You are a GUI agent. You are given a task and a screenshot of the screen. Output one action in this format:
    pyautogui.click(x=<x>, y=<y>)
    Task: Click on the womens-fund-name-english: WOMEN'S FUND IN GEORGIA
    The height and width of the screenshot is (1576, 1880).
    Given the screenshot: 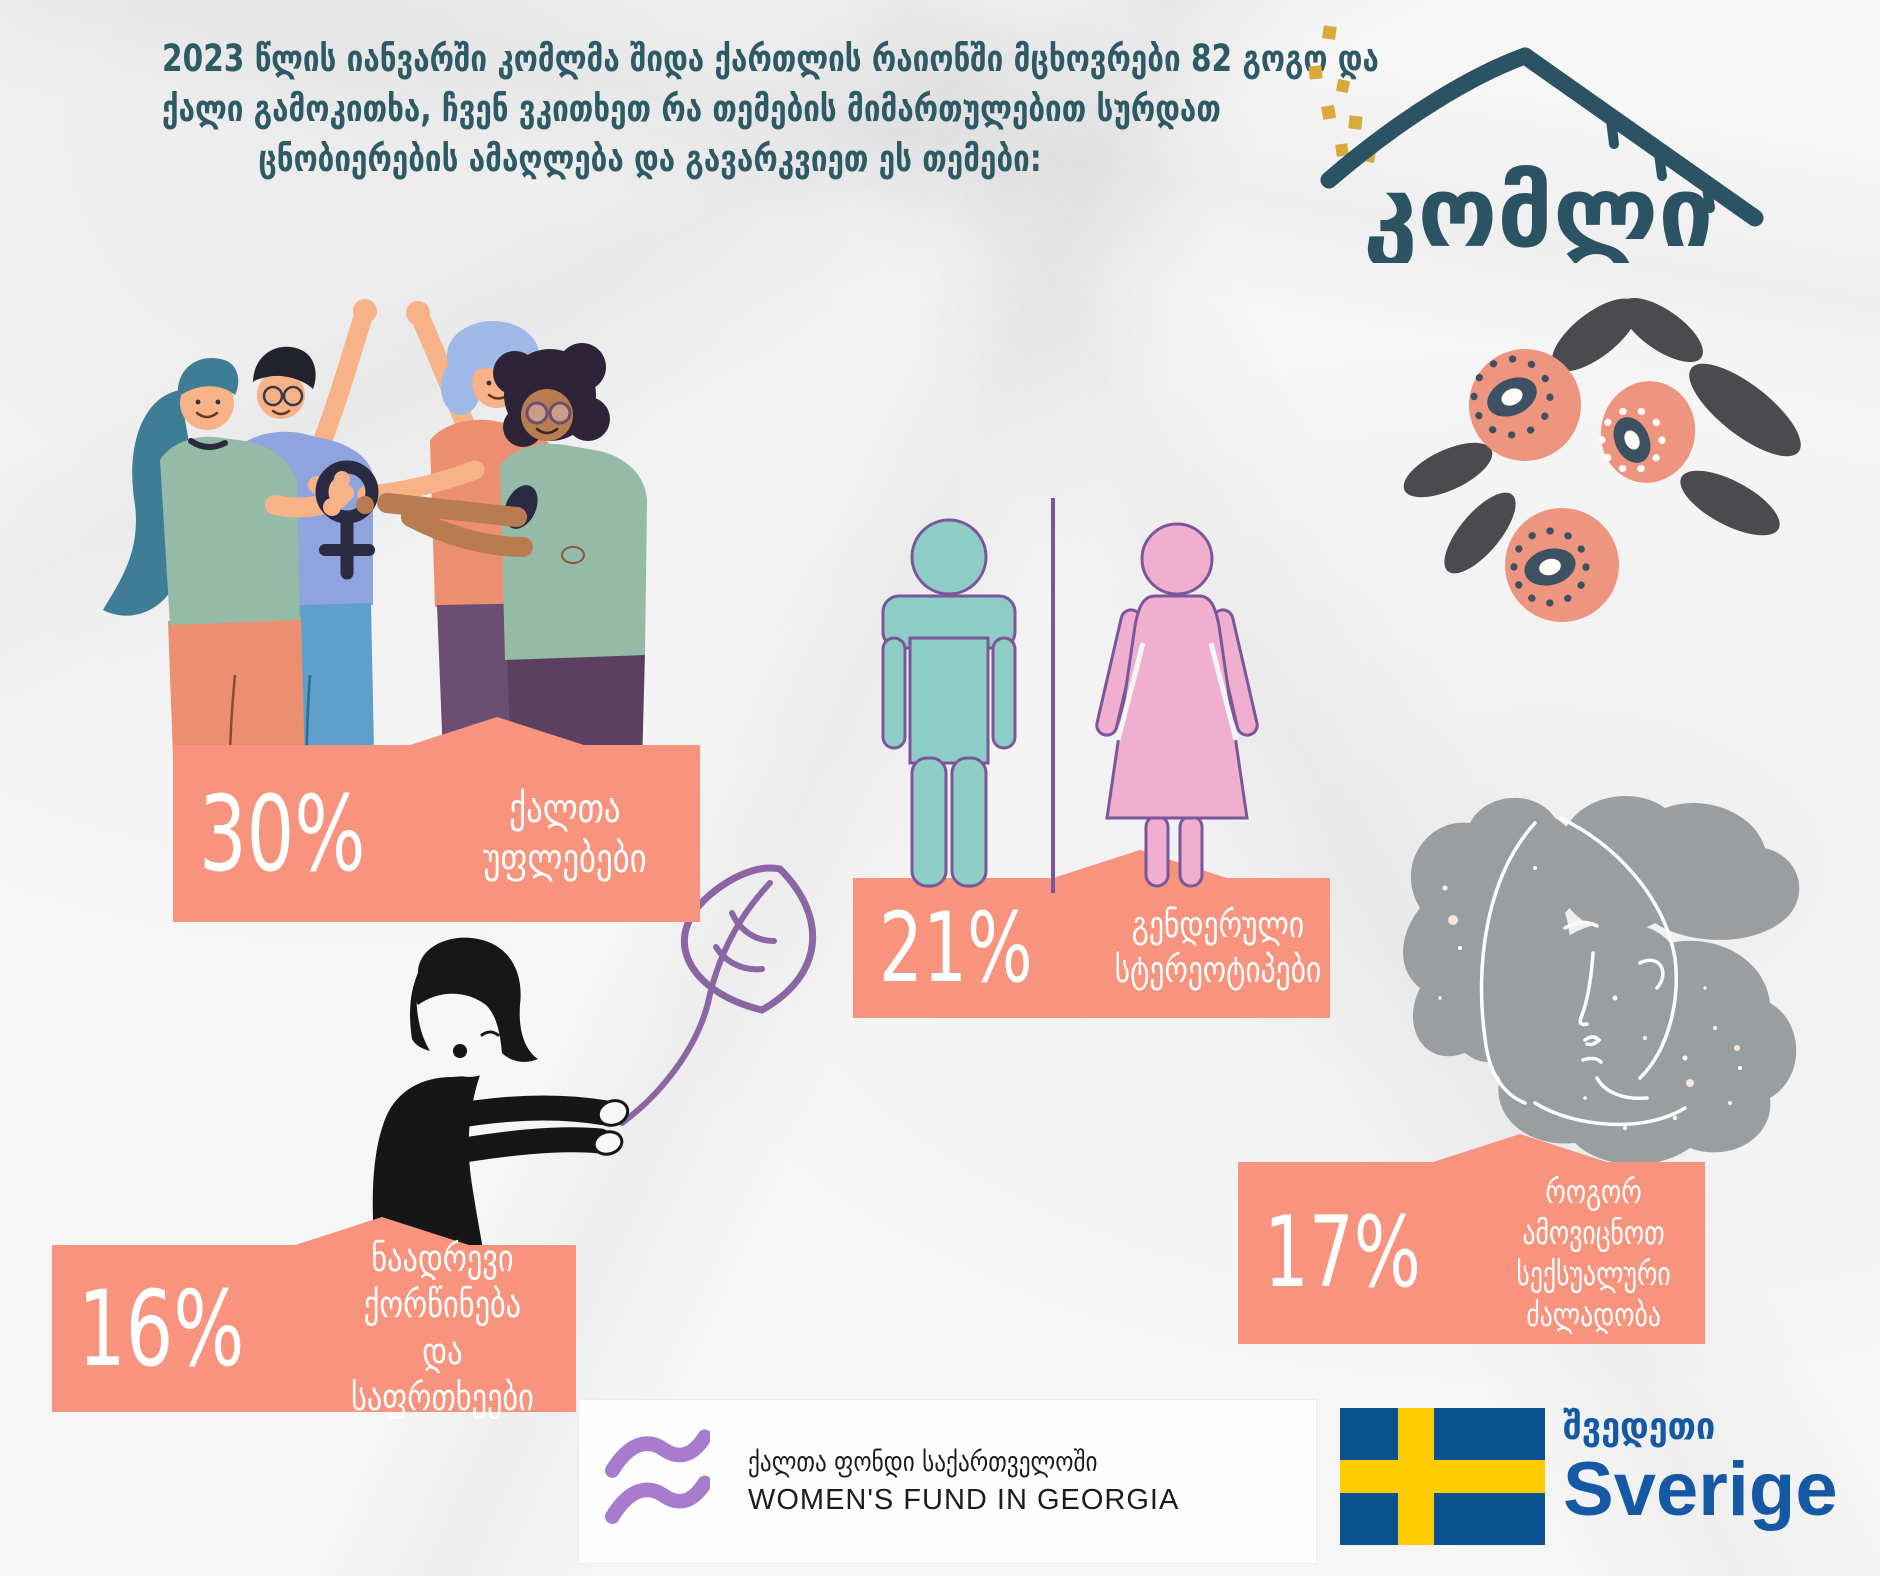 What is the action you would take?
    pyautogui.click(x=964, y=1499)
    